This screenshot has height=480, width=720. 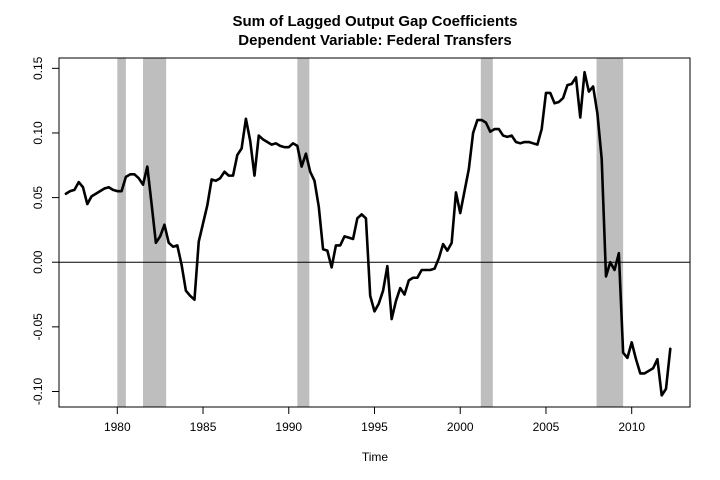 What do you see at coordinates (631, 427) in the screenshot?
I see `x-tick-label-2010: 2010` at bounding box center [631, 427].